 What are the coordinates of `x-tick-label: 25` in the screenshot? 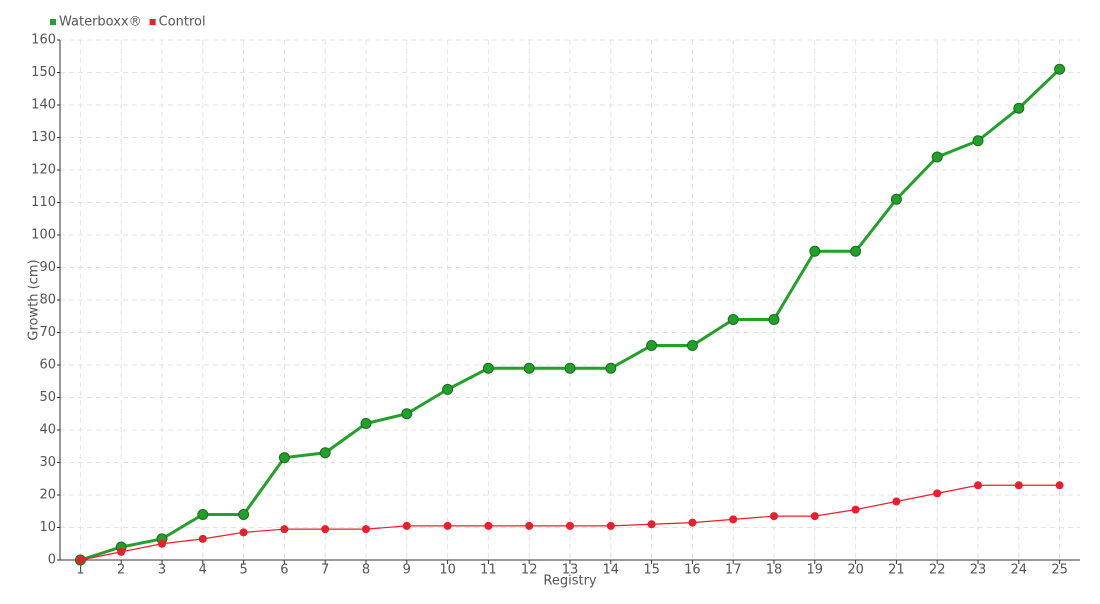 It's located at (1059, 570).